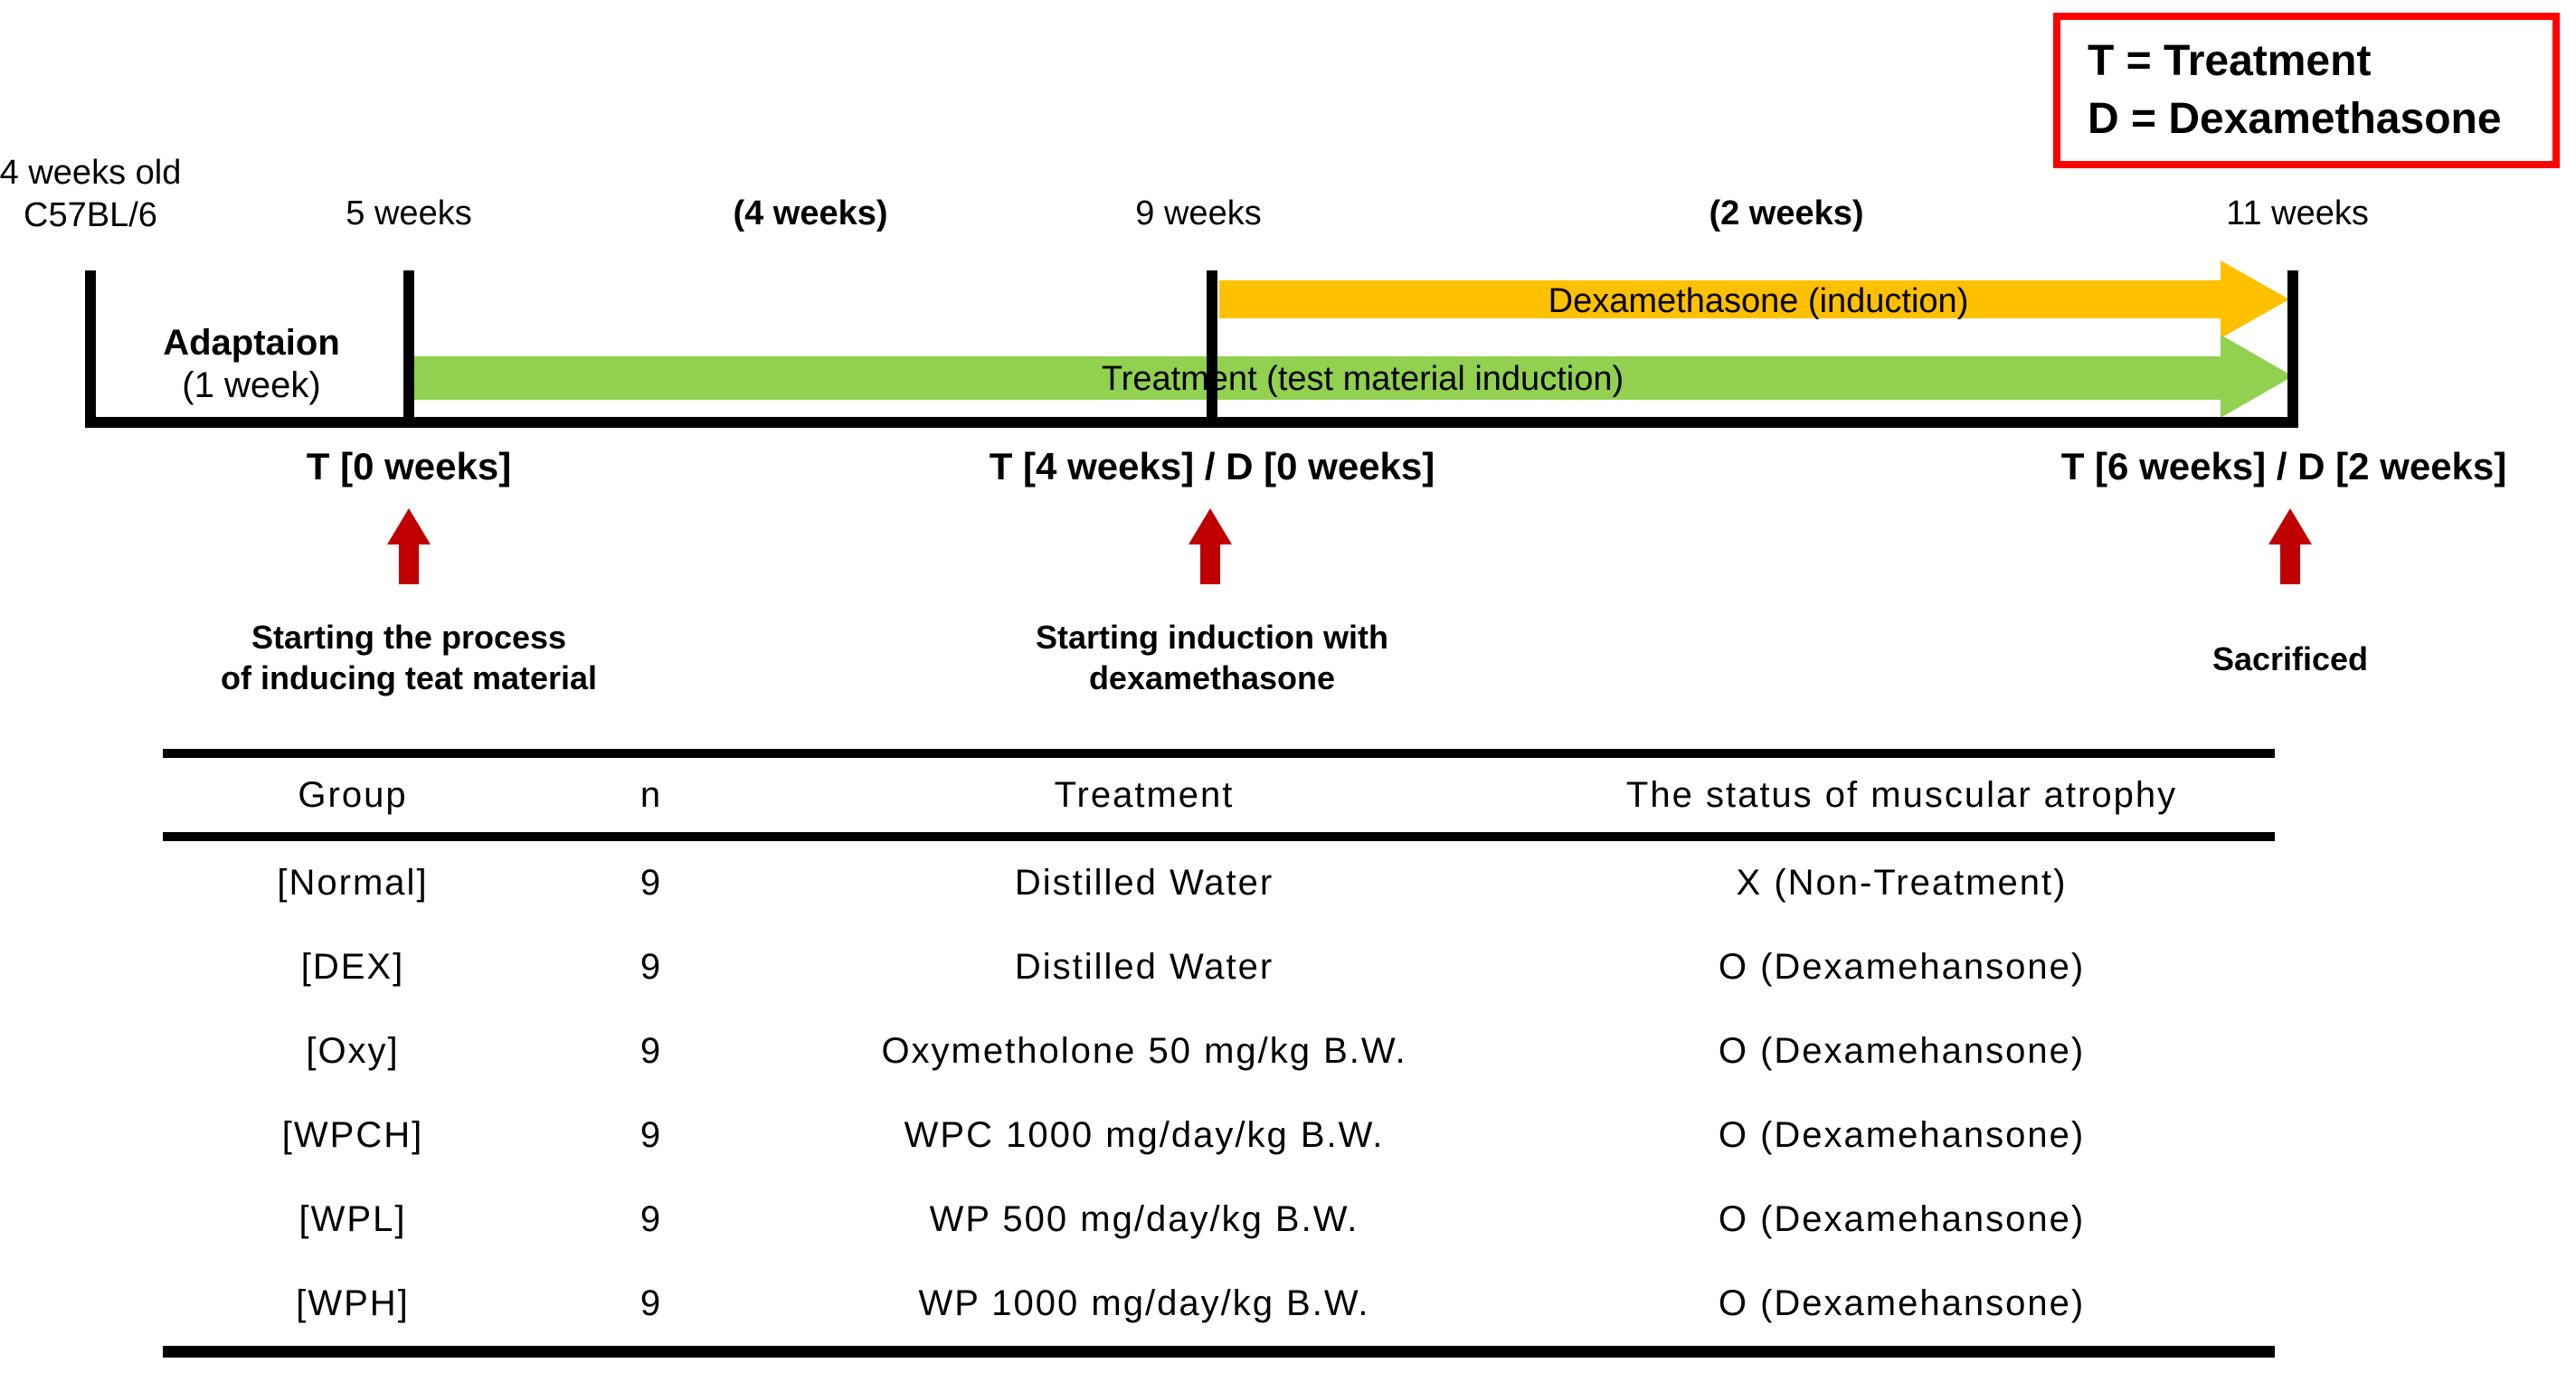 The width and height of the screenshot is (2576, 1382). Describe the element at coordinates (409, 677) in the screenshot. I see `note-line: of inducing teat material` at that location.